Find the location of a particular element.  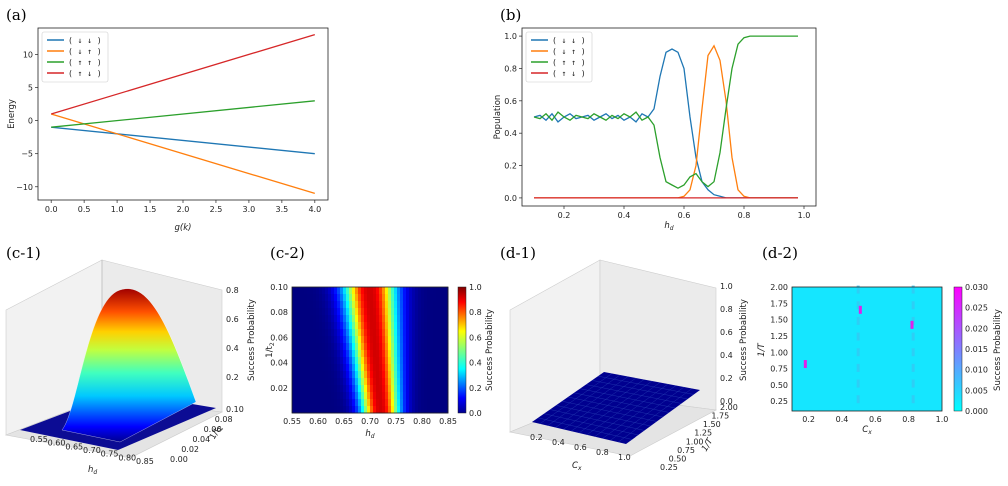

chart-d1-ztick-label: 1.0 is located at coordinates (726, 286).